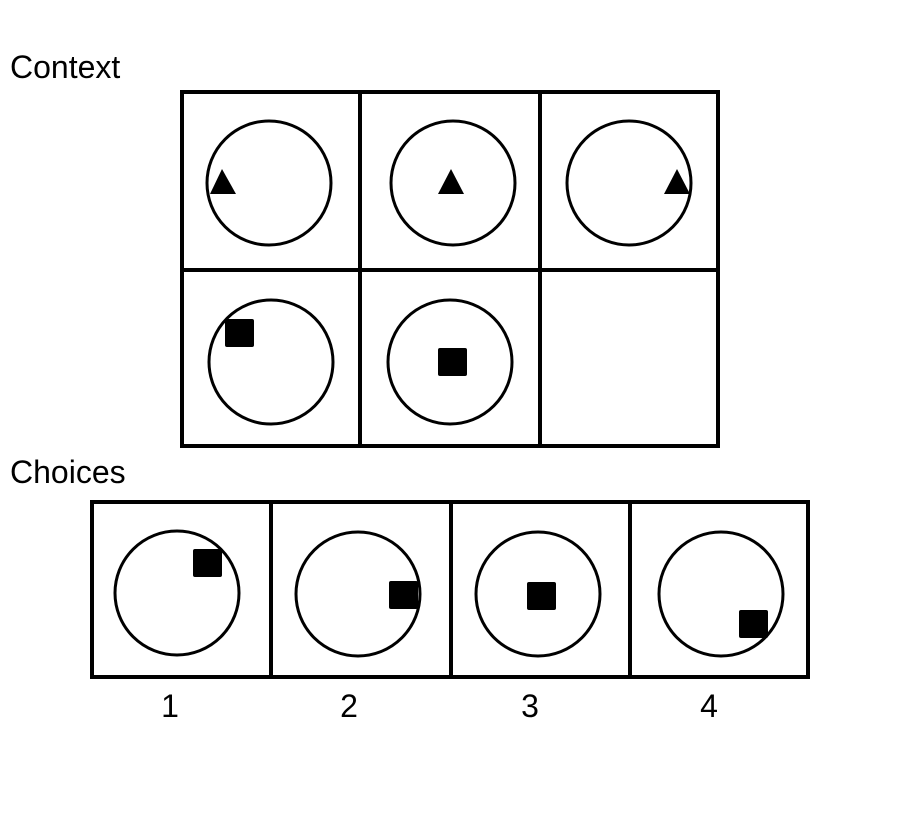  I want to click on choice-number-1: 1, so click(170, 706).